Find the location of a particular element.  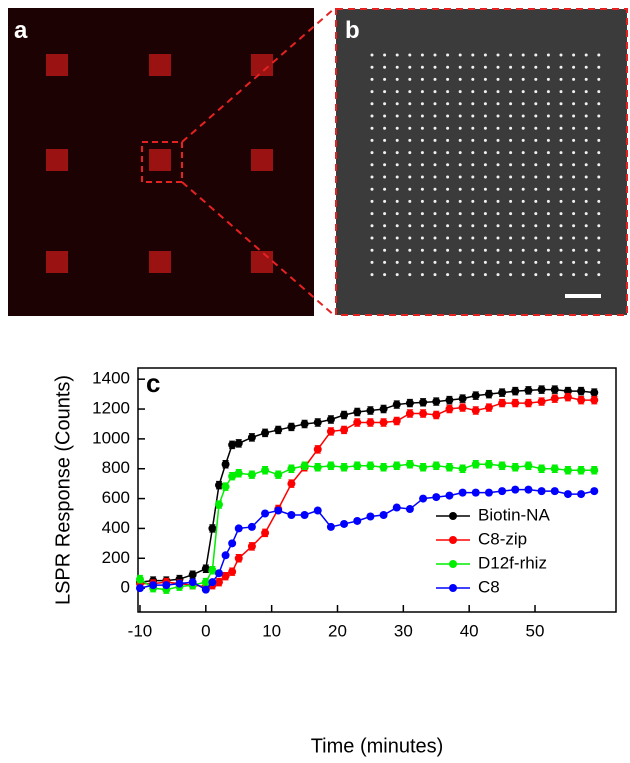

fluorescent-squares is located at coordinates (159, 163).